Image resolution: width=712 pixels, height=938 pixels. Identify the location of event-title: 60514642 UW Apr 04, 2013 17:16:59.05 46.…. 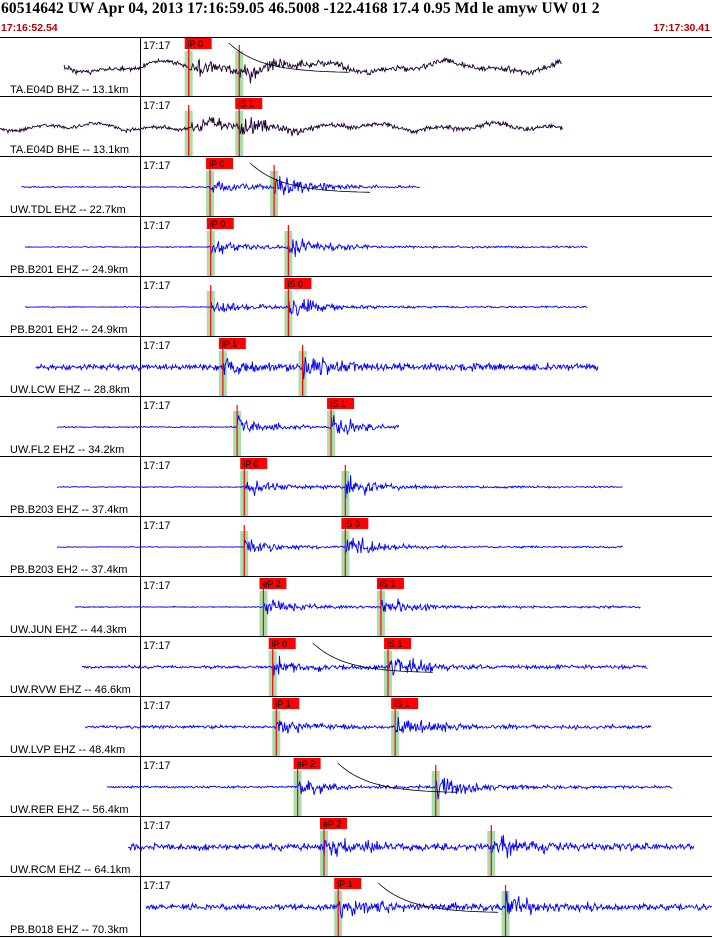
(300, 8).